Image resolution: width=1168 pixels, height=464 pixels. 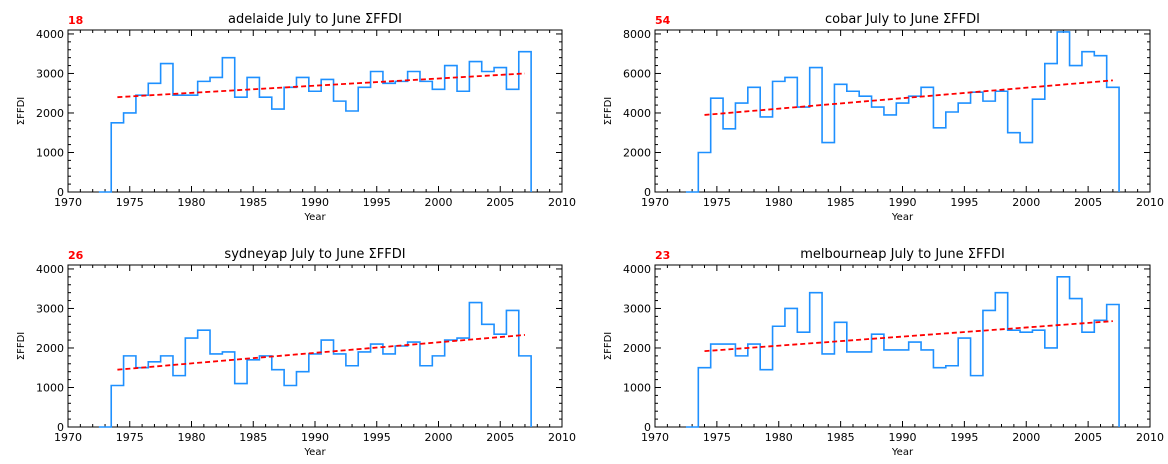 I want to click on station-count-badge: 18, so click(x=75, y=20).